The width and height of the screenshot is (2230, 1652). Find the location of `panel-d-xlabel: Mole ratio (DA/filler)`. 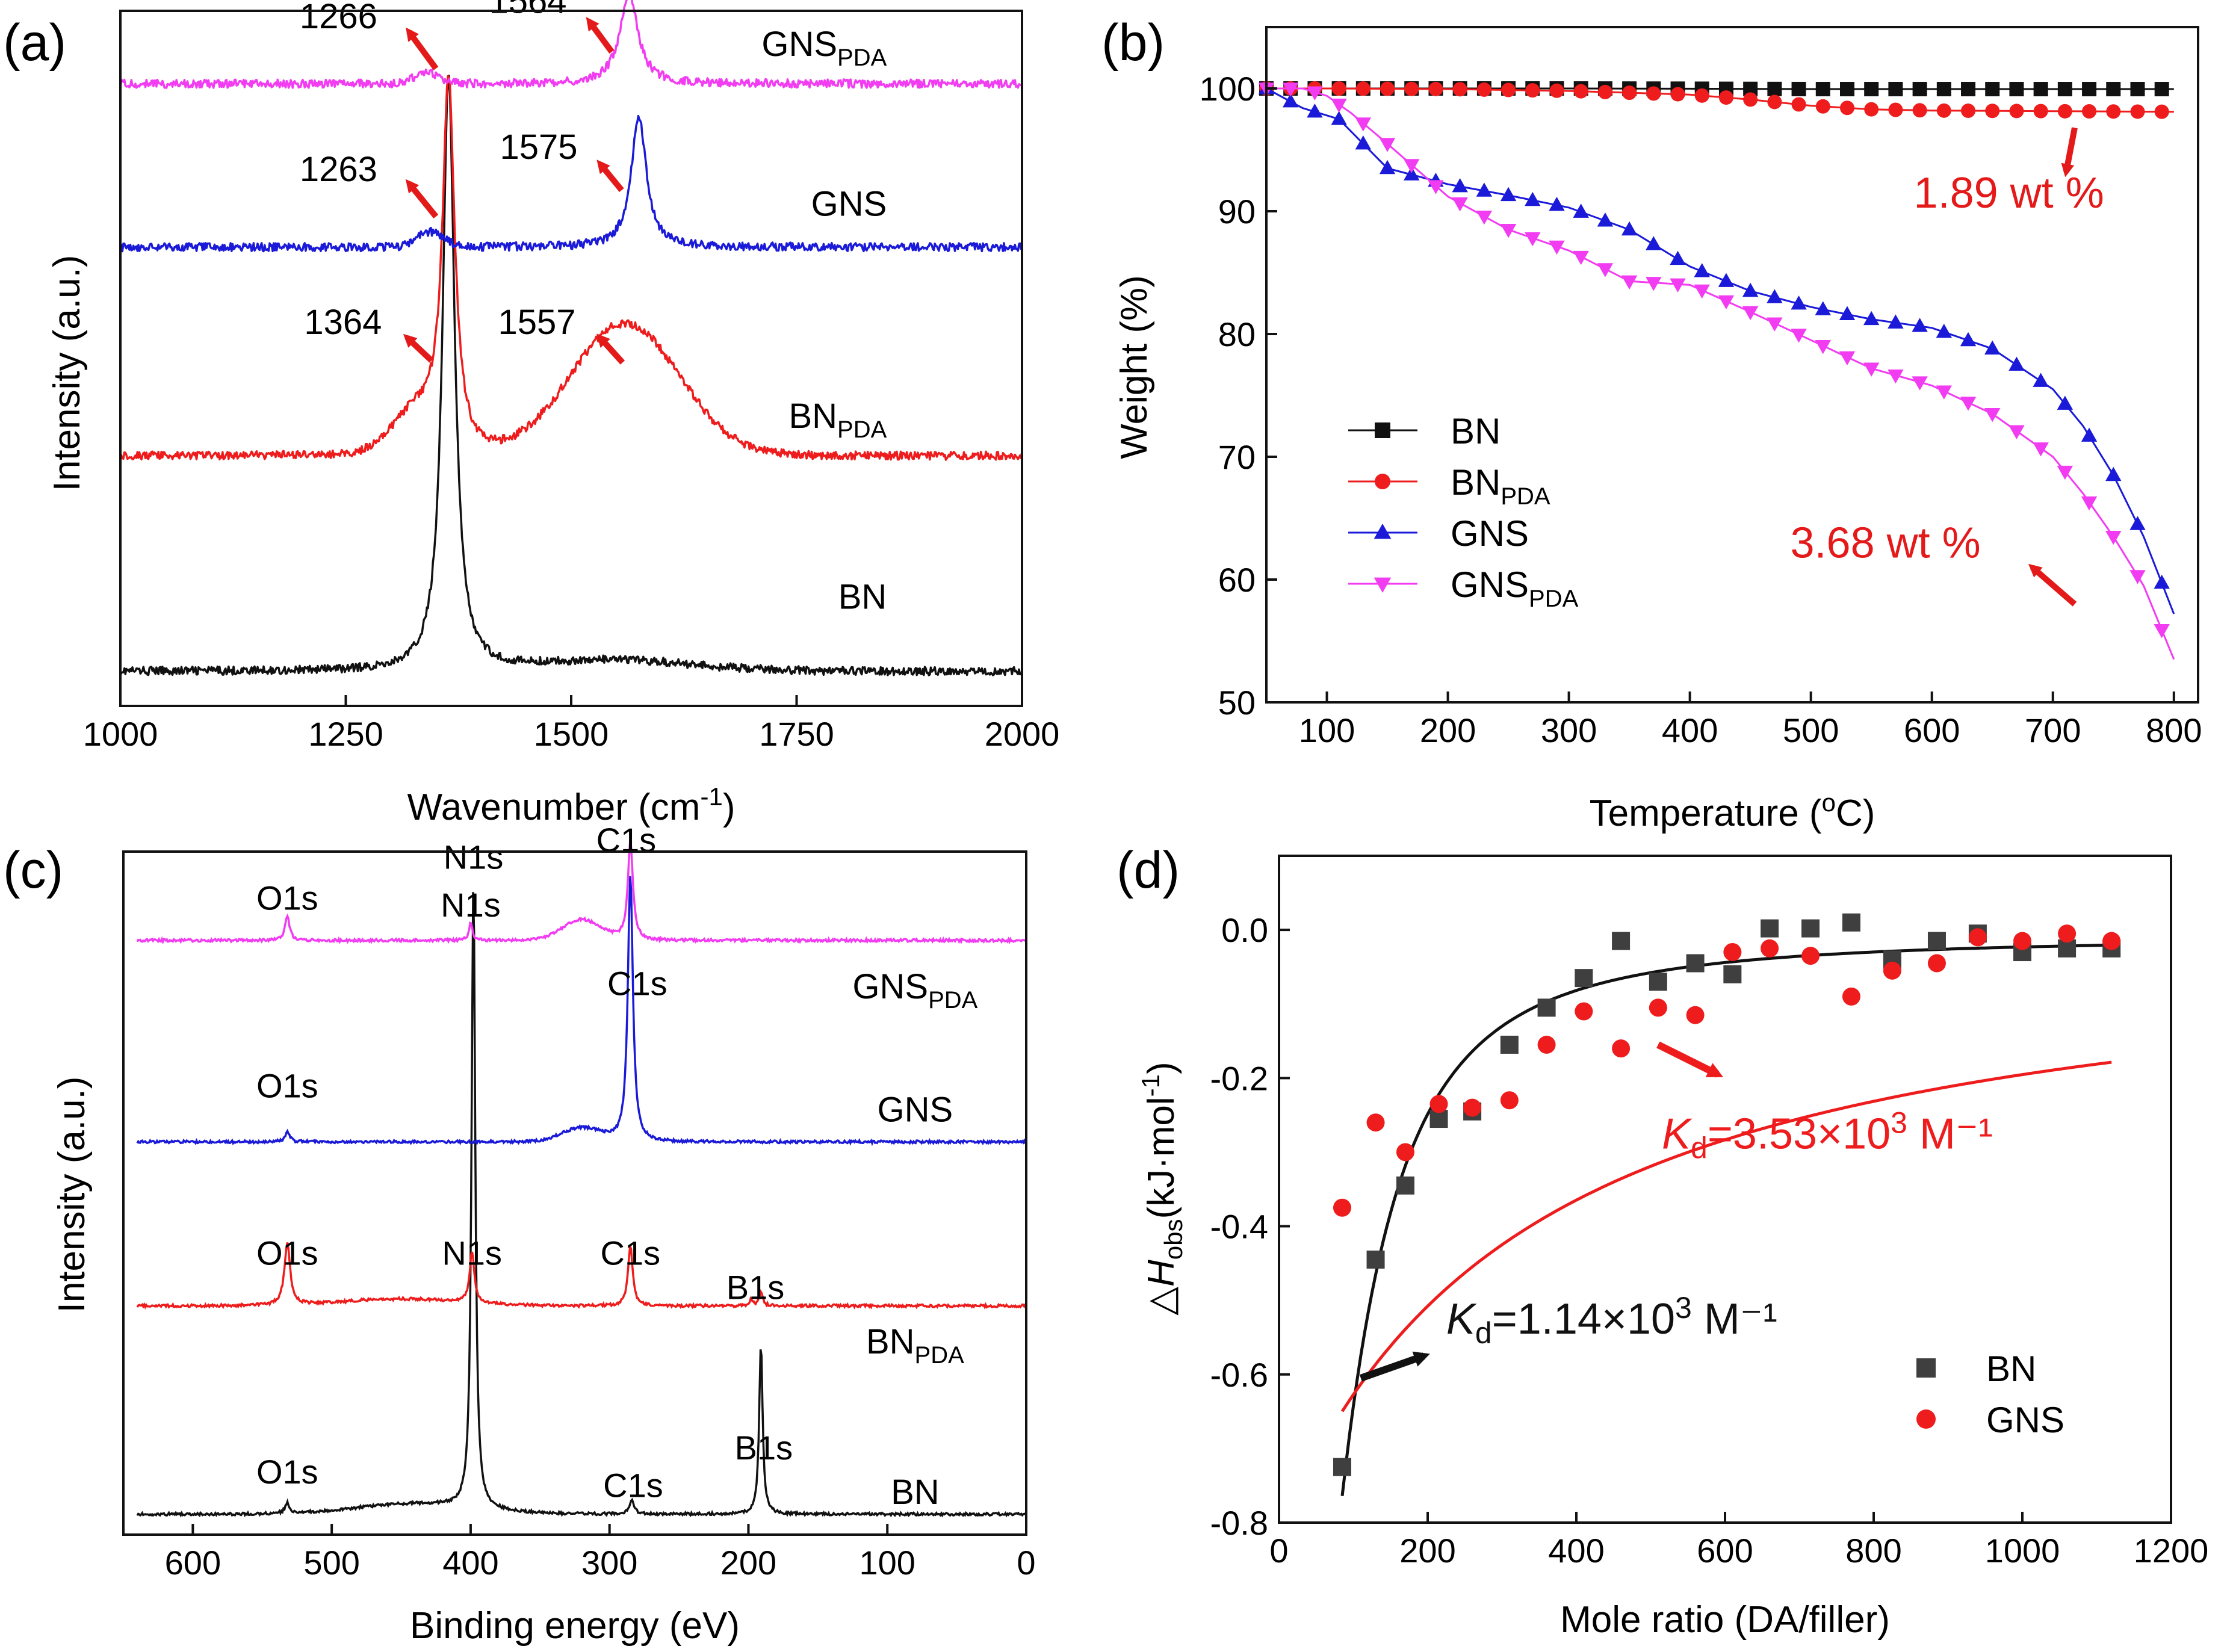

panel-d-xlabel: Mole ratio (DA/filler) is located at coordinates (1725, 1620).